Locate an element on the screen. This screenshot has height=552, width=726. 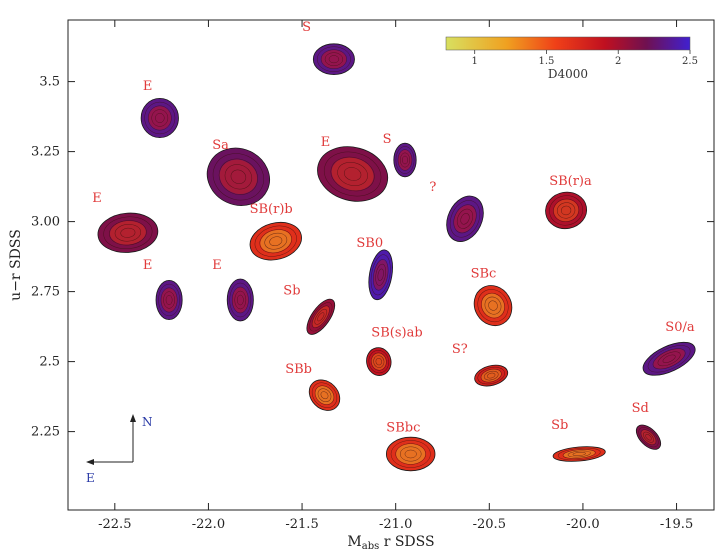
compass-east-label: E is located at coordinates (90, 478).